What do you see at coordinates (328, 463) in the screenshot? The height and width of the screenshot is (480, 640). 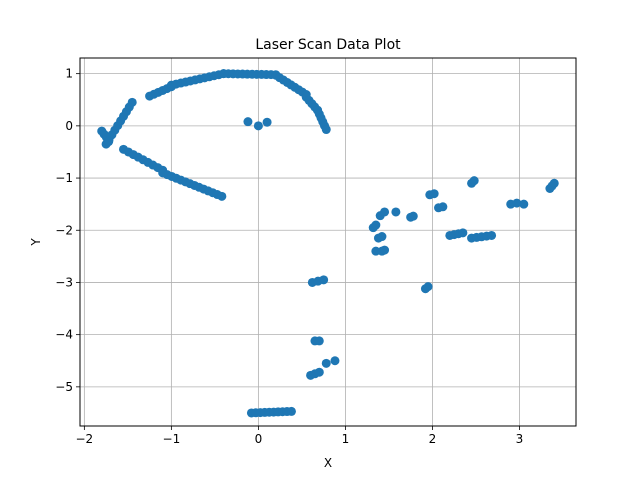 I see `x-axis-label: X` at bounding box center [328, 463].